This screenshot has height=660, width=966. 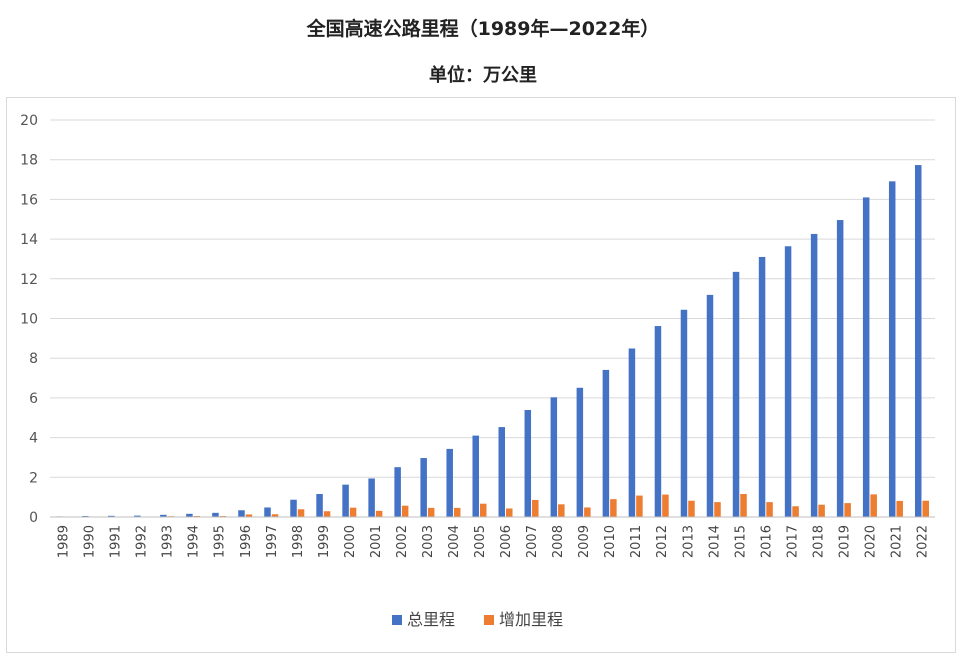 What do you see at coordinates (506, 541) in the screenshot?
I see `x-tick-label: 2006` at bounding box center [506, 541].